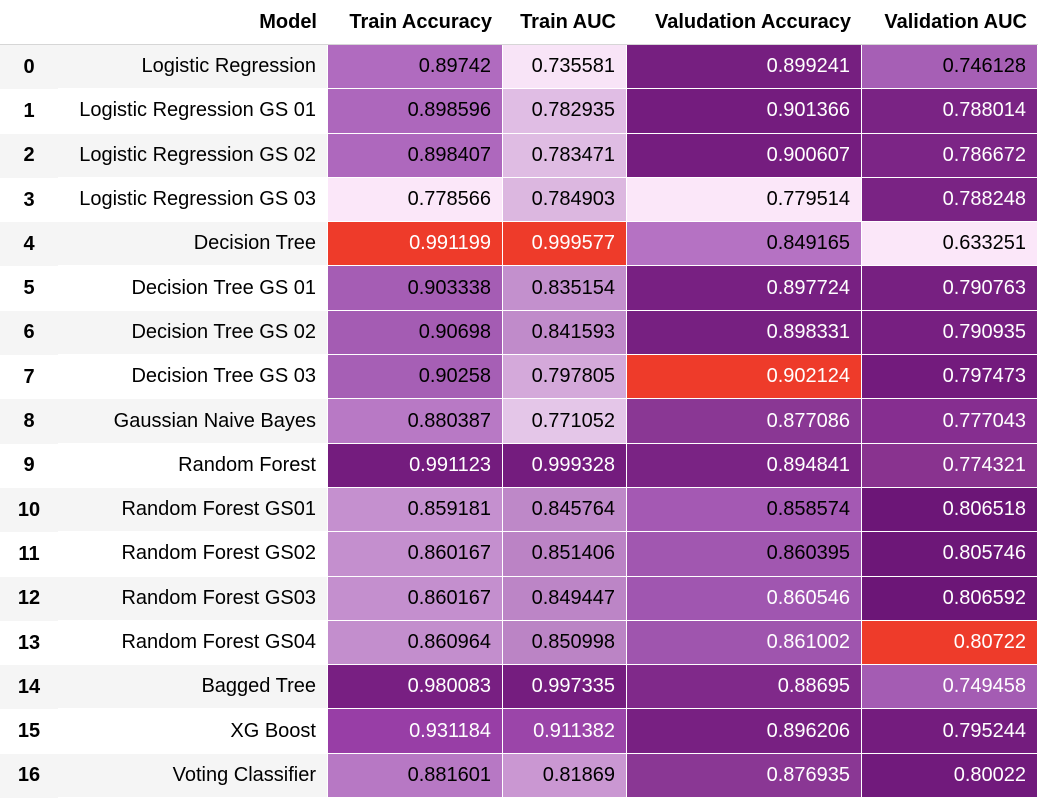 This screenshot has height=808, width=1052. What do you see at coordinates (565, 111) in the screenshot?
I see `train-auc-cell: 0.782935` at bounding box center [565, 111].